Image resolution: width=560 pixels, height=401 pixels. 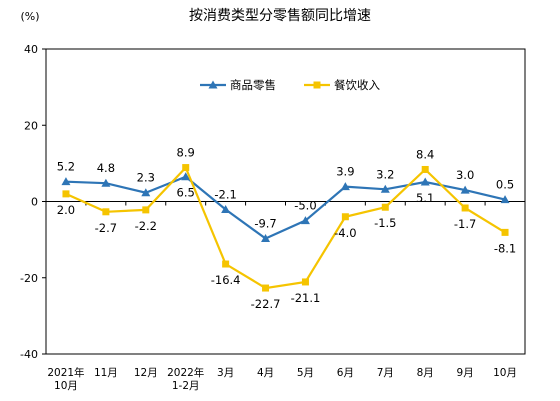 What do you see at coordinates (425, 373) in the screenshot?
I see `x-tick-label: 8月` at bounding box center [425, 373].